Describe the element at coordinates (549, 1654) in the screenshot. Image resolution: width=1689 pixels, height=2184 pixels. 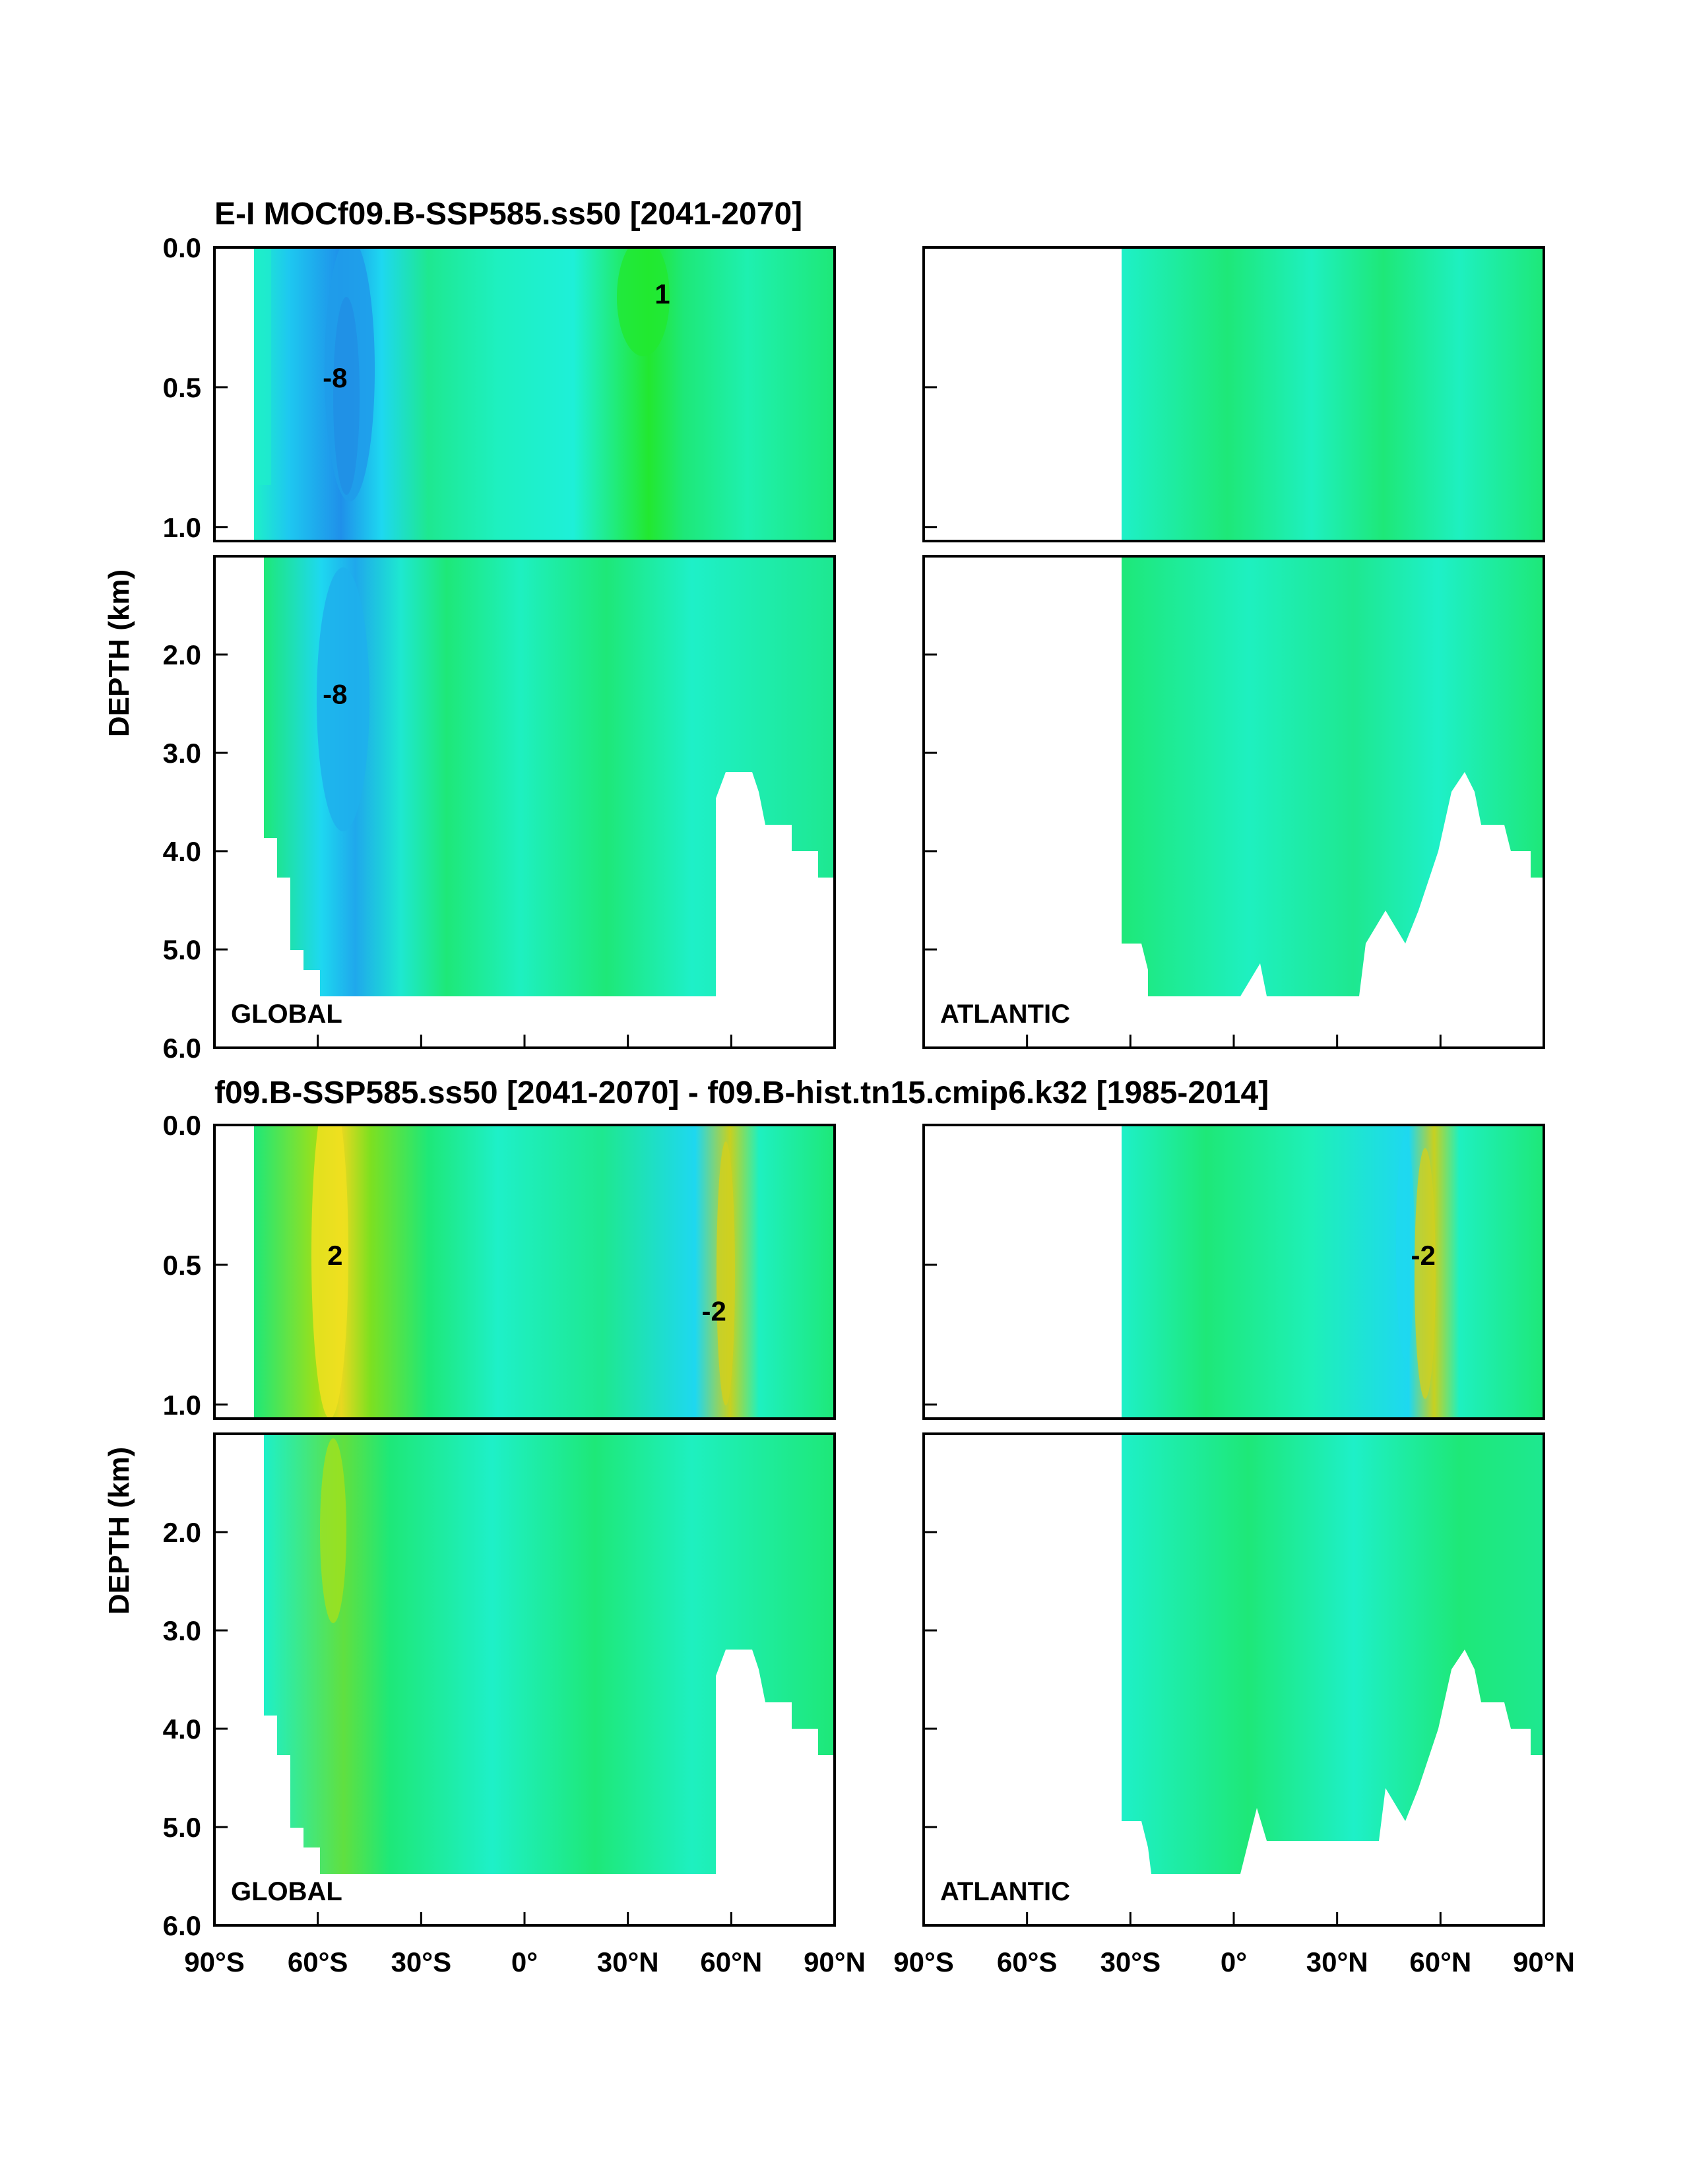
I see `field-bottom-global-lower` at that location.